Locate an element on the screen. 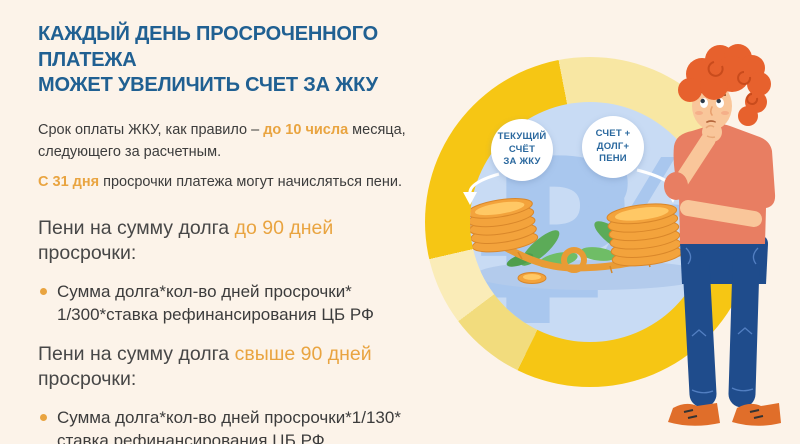 This screenshot has width=800, height=444. character-crossed-arm is located at coordinates (721, 213).